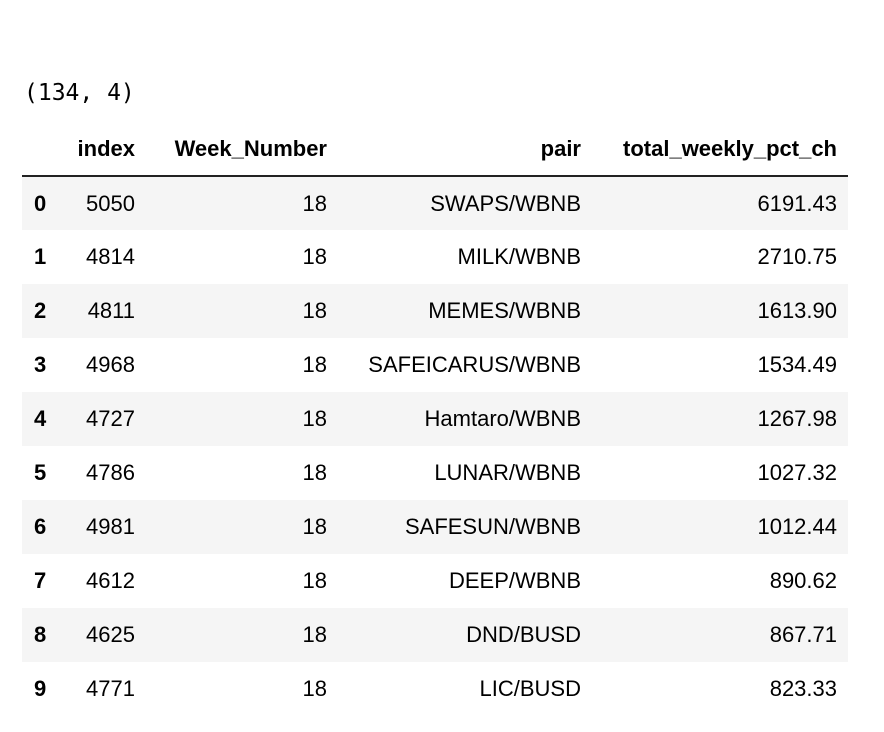 The image size is (884, 732). Describe the element at coordinates (40, 310) in the screenshot. I see `row-index: 2` at that location.